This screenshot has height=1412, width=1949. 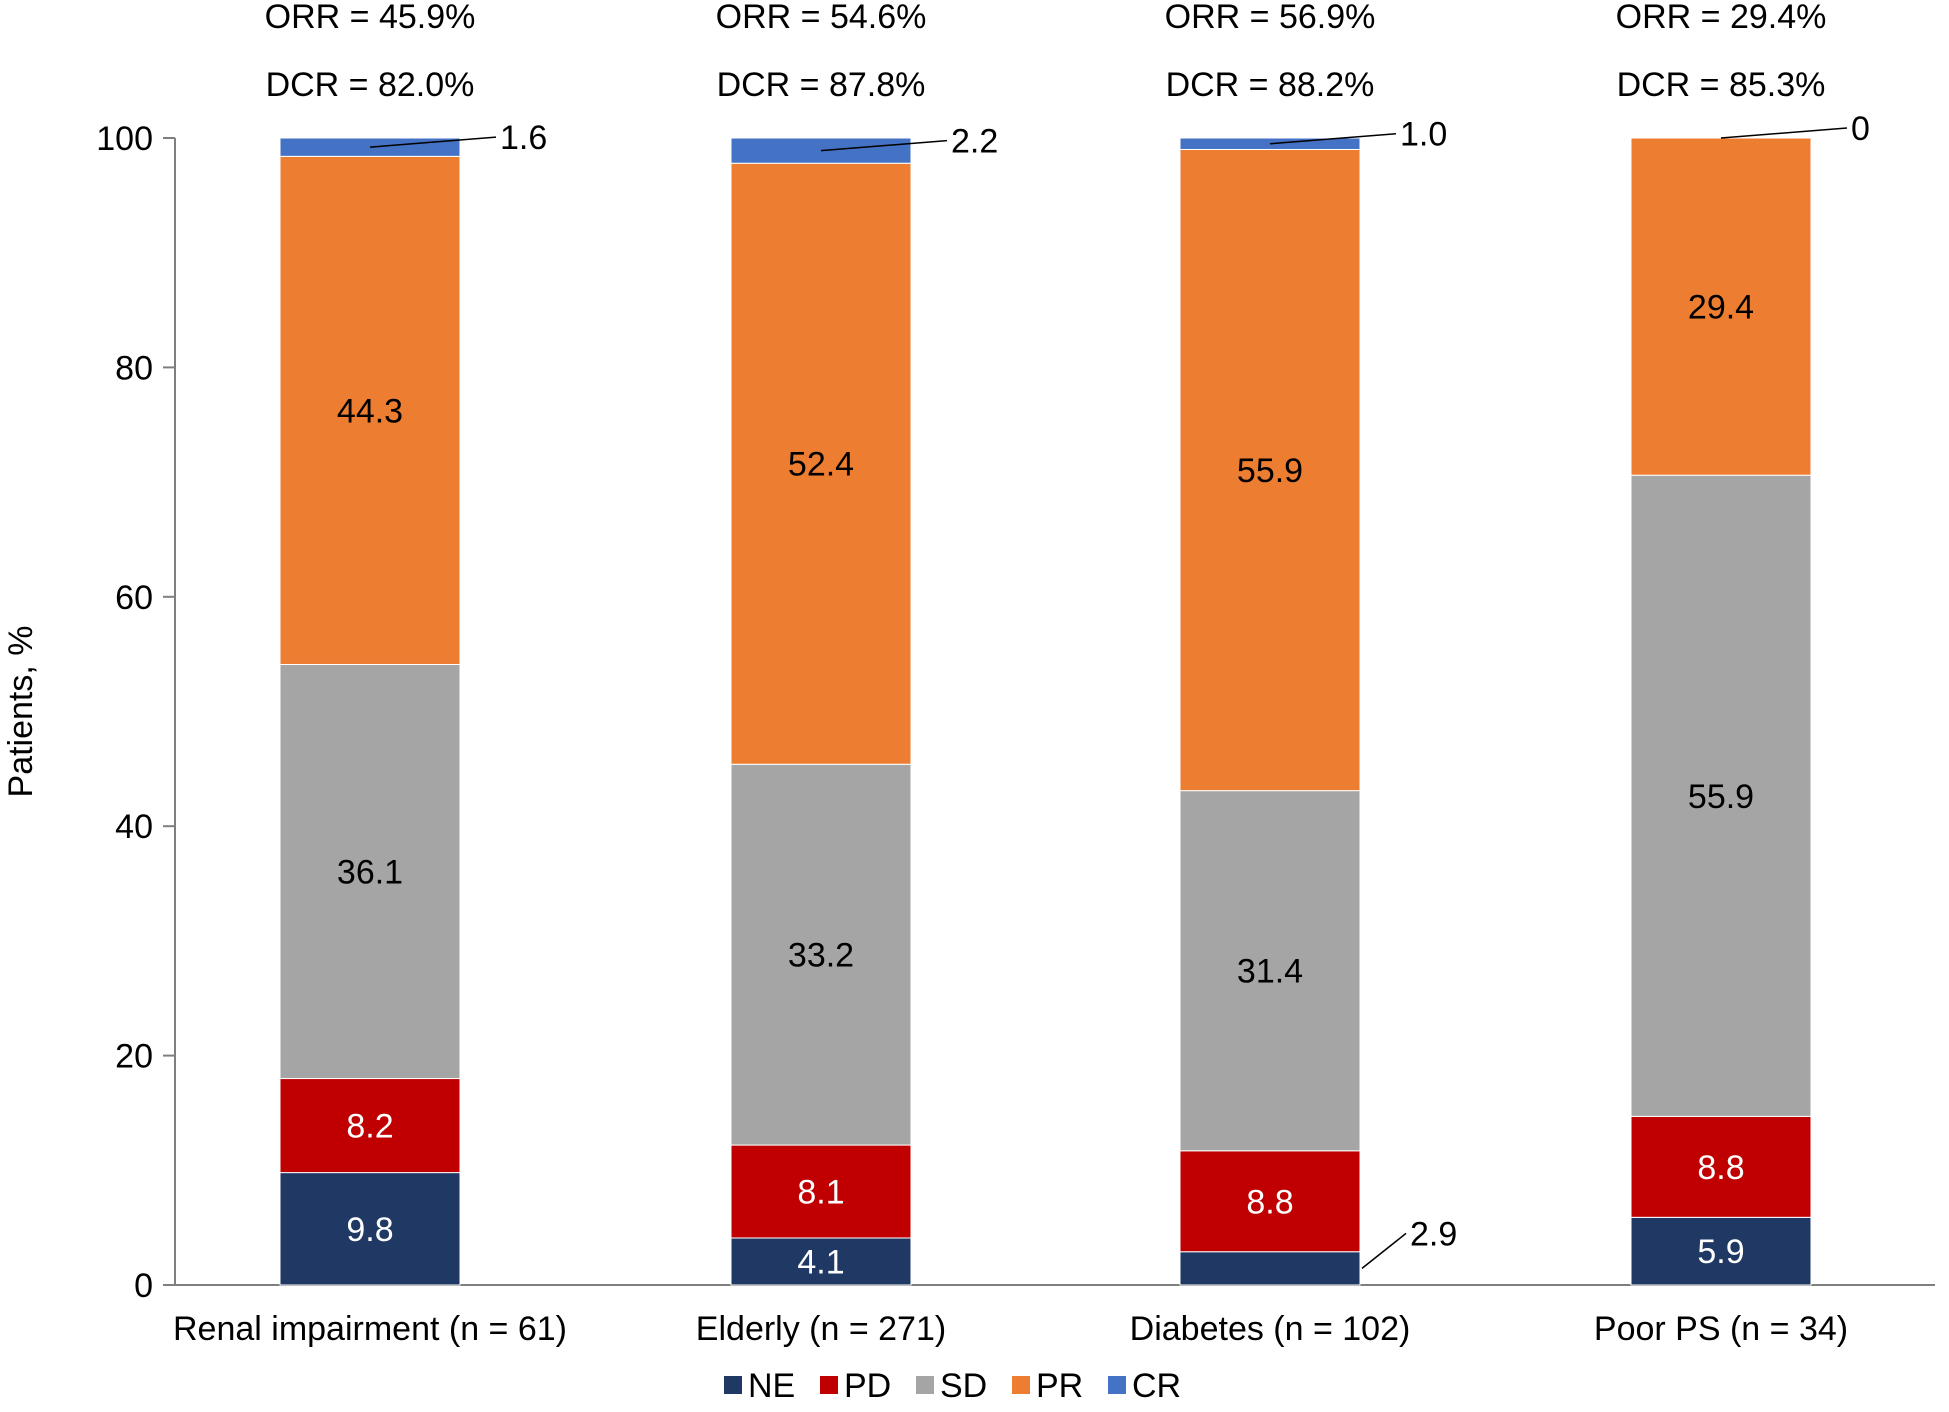 What do you see at coordinates (134, 1057) in the screenshot?
I see `y-tick-label: 20` at bounding box center [134, 1057].